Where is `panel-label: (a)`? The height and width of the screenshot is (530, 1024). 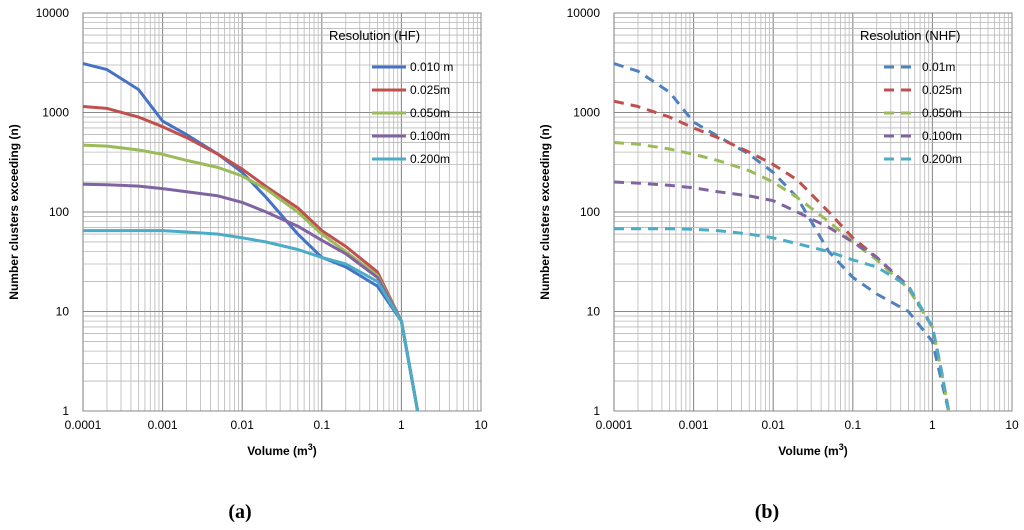 panel-label: (a) is located at coordinates (239, 512).